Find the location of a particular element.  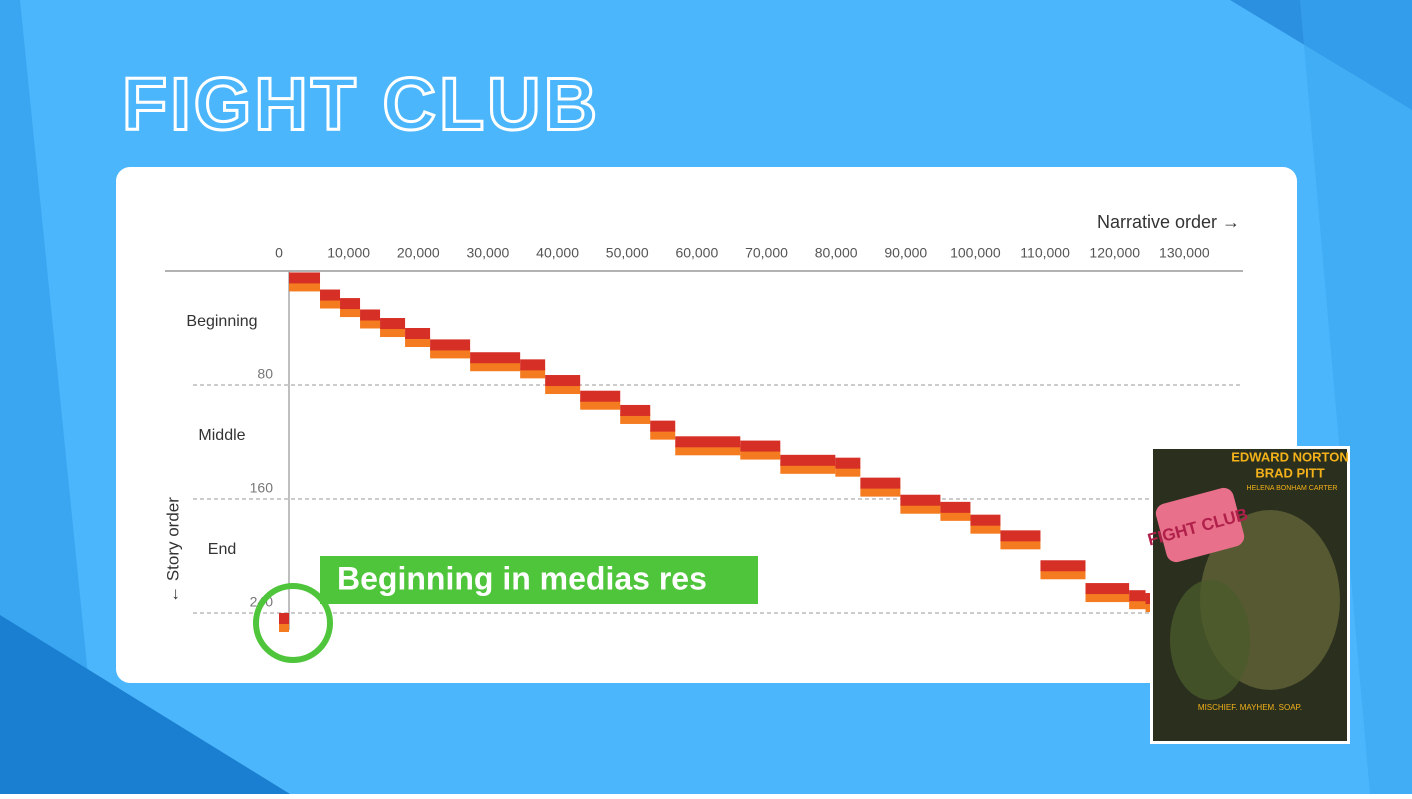

highlight-circle is located at coordinates (293, 623).